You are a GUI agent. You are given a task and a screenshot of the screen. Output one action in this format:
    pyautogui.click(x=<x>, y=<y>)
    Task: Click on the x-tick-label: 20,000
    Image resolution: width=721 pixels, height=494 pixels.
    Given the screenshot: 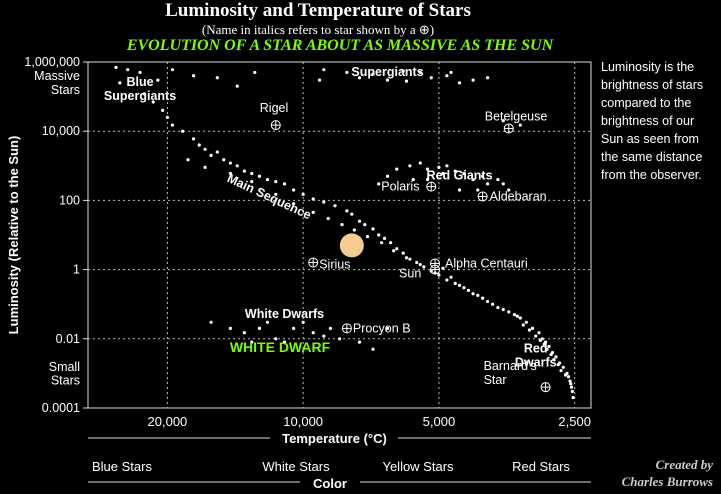 What is the action you would take?
    pyautogui.click(x=168, y=421)
    